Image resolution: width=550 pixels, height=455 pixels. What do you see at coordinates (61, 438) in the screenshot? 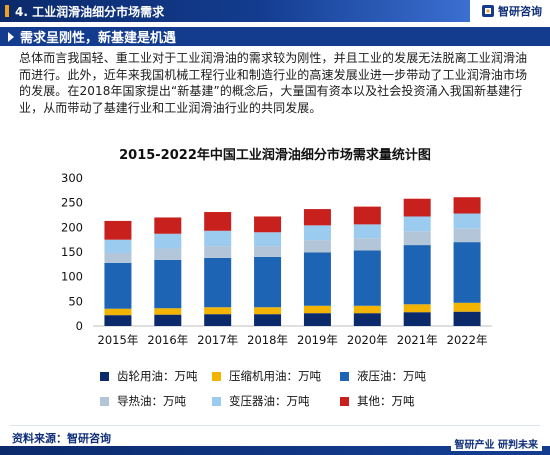
I see `source-note: 资料来源：智研咨询` at bounding box center [61, 438].